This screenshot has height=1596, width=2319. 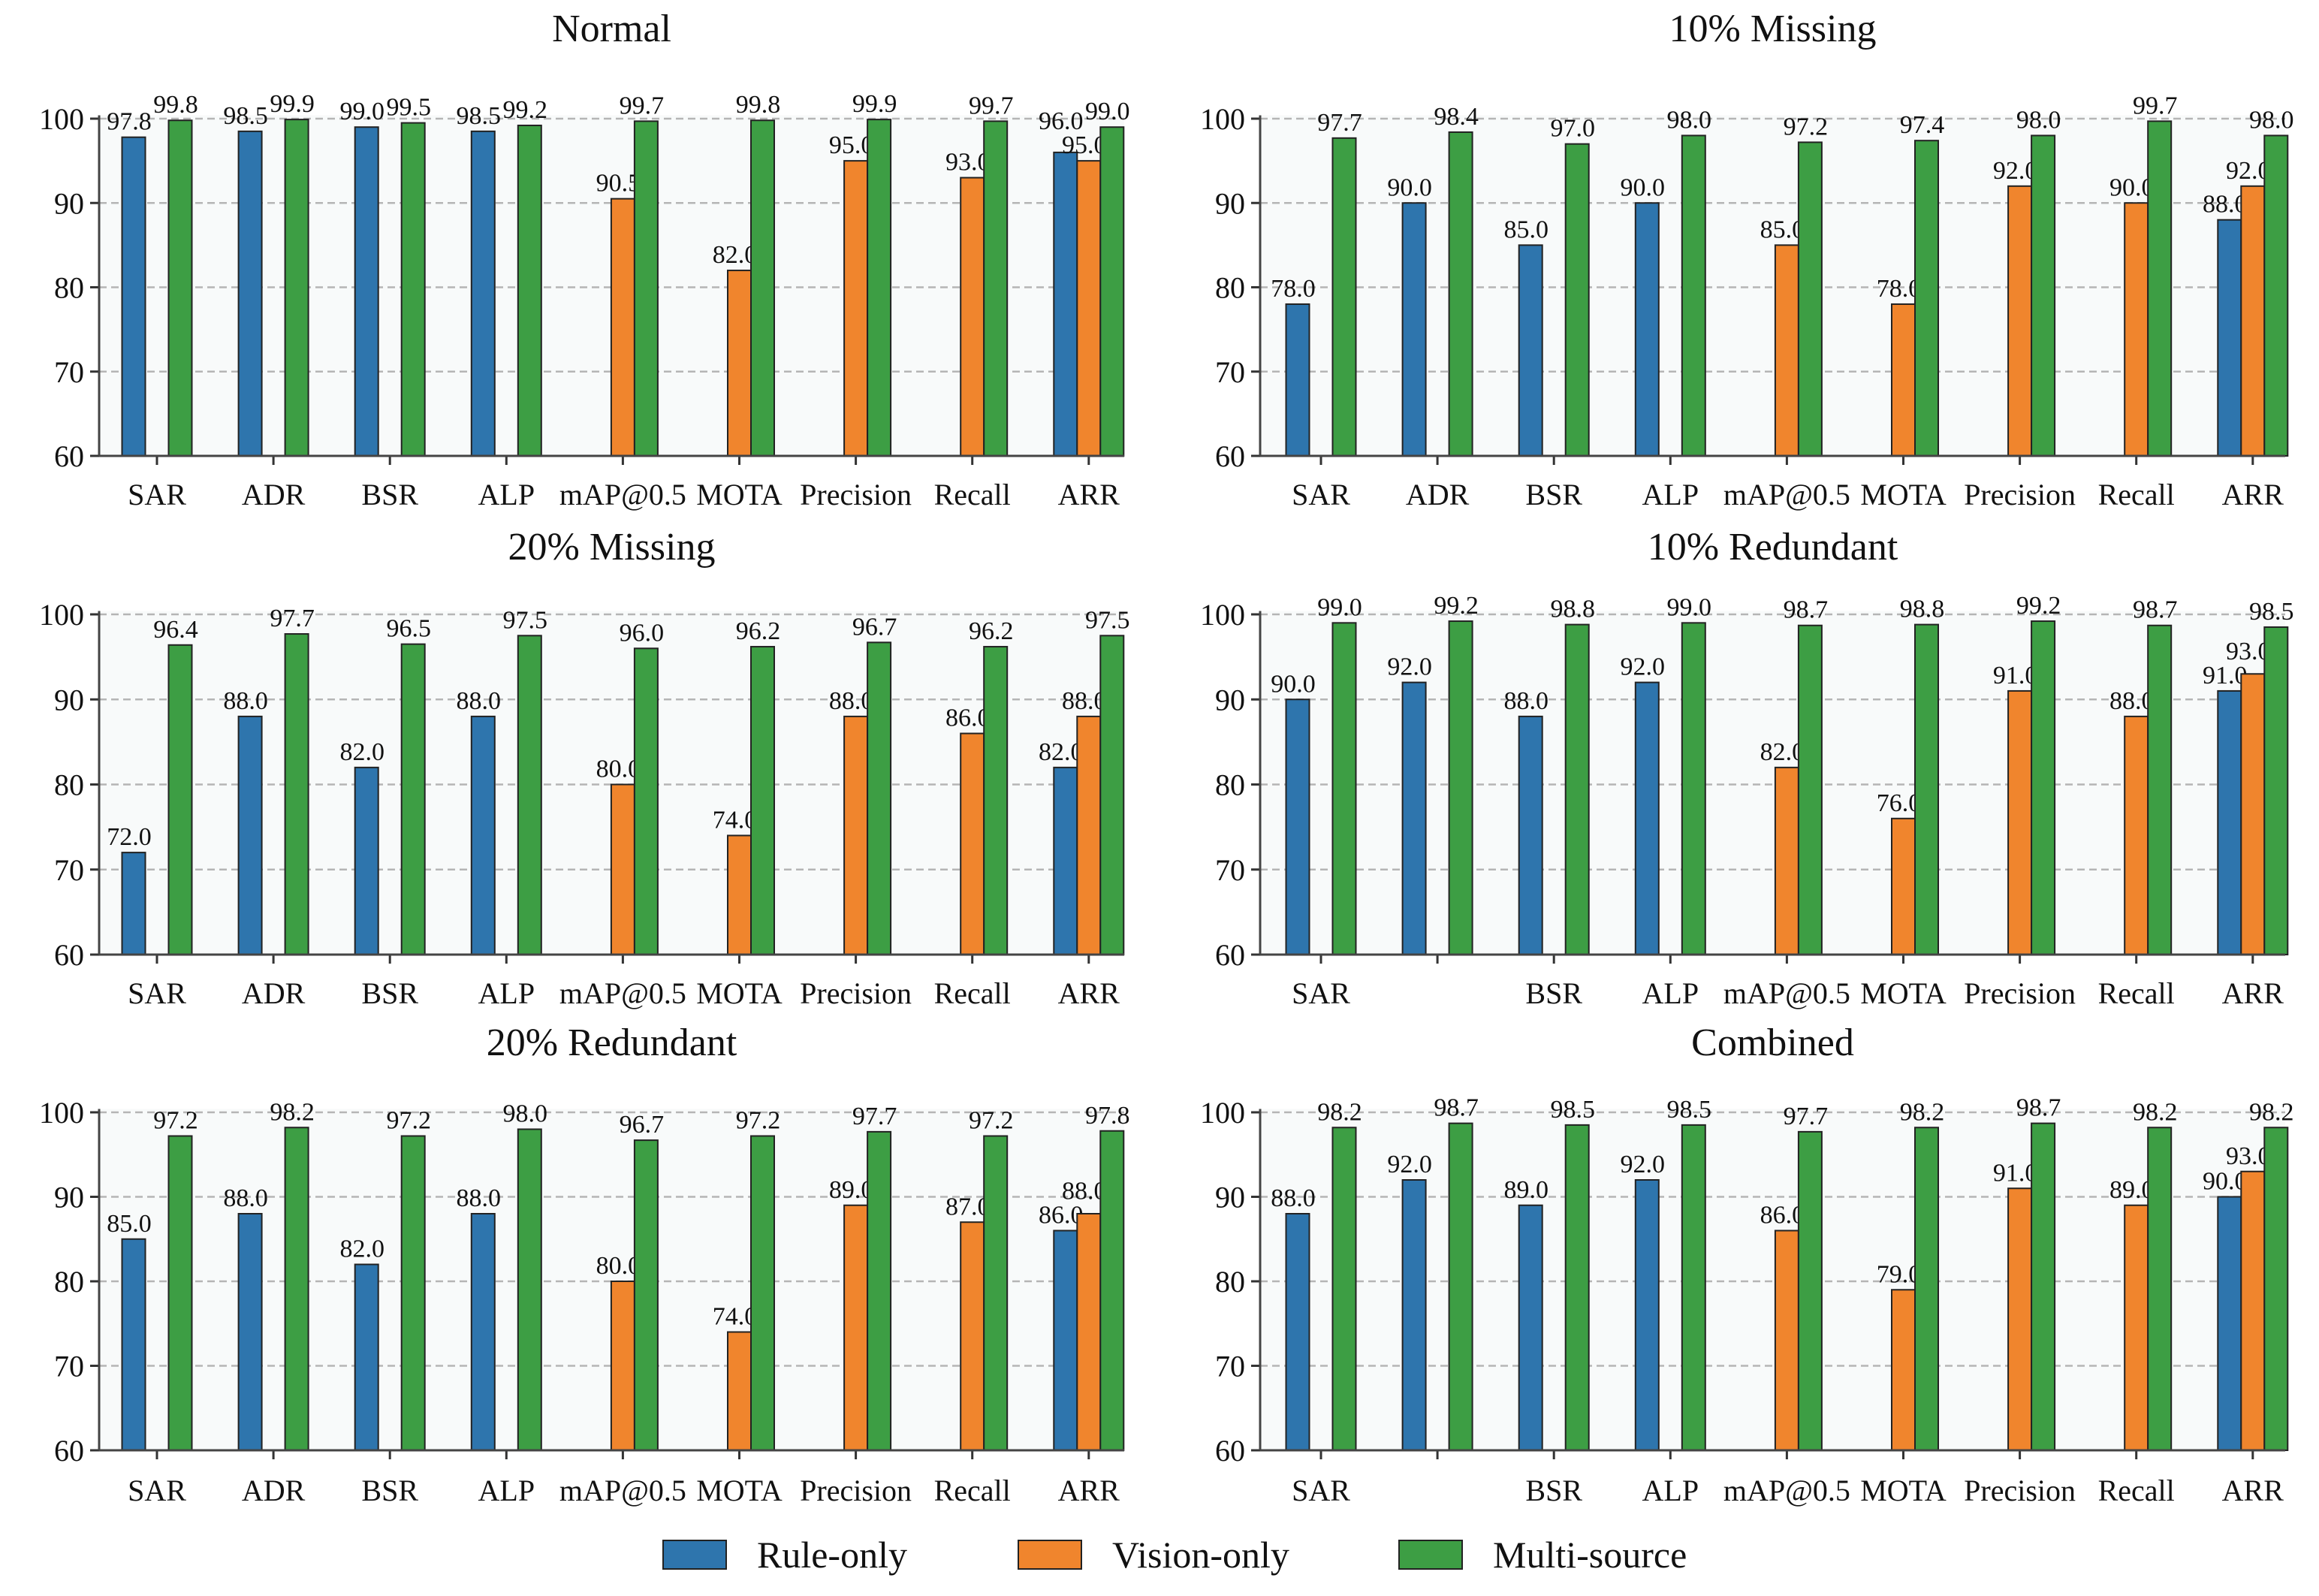 What do you see at coordinates (852, 701) in the screenshot?
I see `bar-value-label: 88.0` at bounding box center [852, 701].